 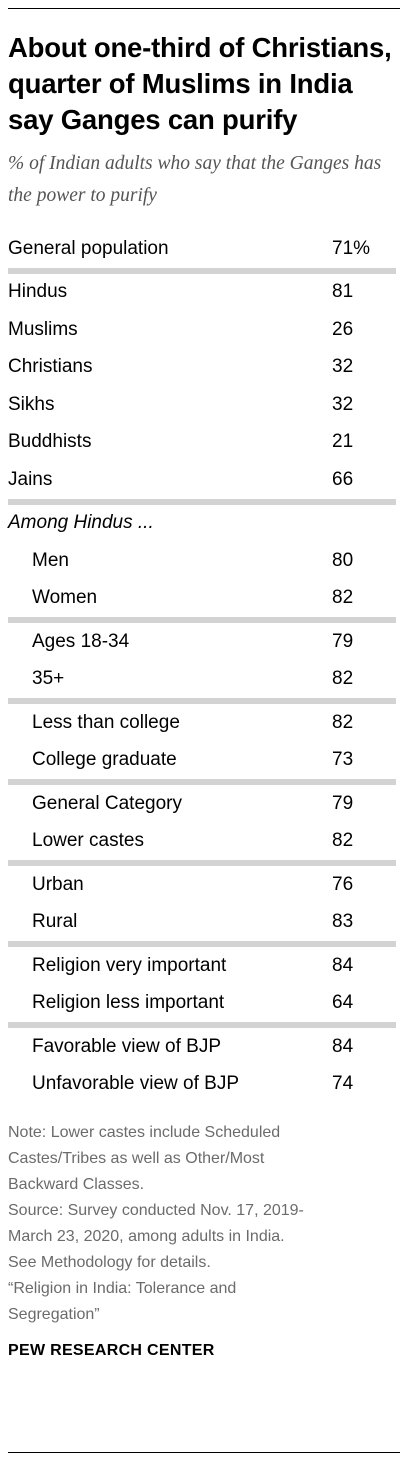 I want to click on row-label: Religion very important, so click(x=129, y=965).